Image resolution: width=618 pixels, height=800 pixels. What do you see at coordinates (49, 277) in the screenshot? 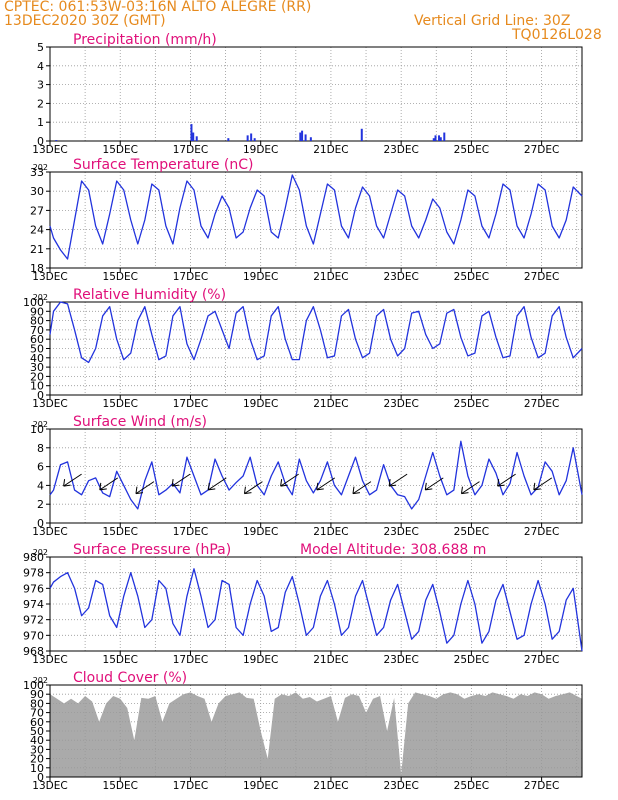
I see `x-tick-label: 13DEC` at bounding box center [49, 277].